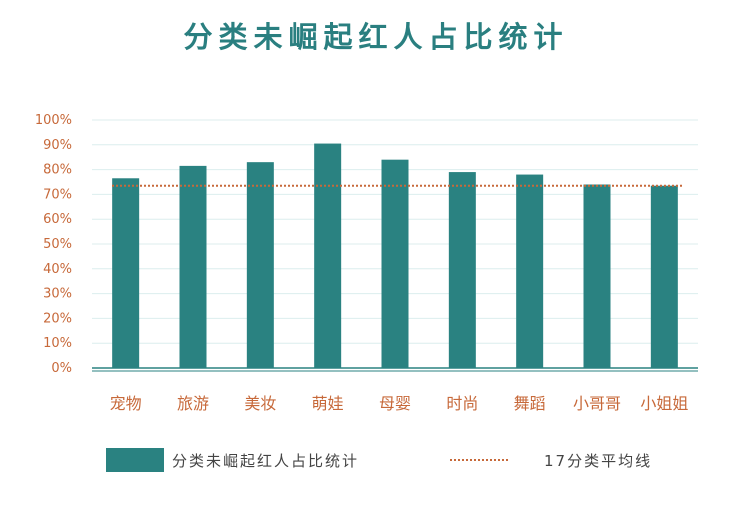  I want to click on x-tick-label: 小姐姐, so click(664, 403).